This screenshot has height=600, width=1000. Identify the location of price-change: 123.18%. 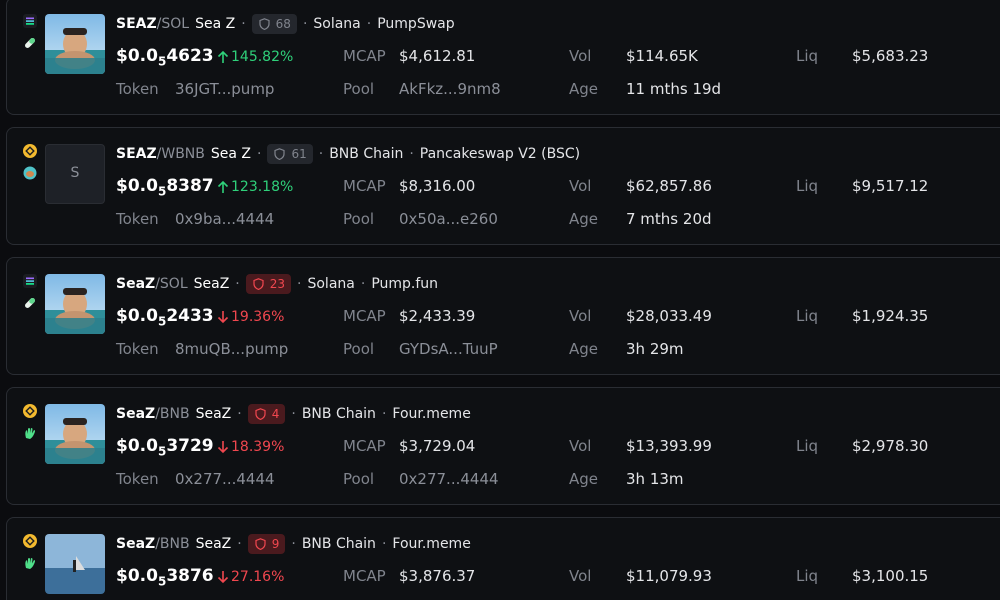
(255, 187).